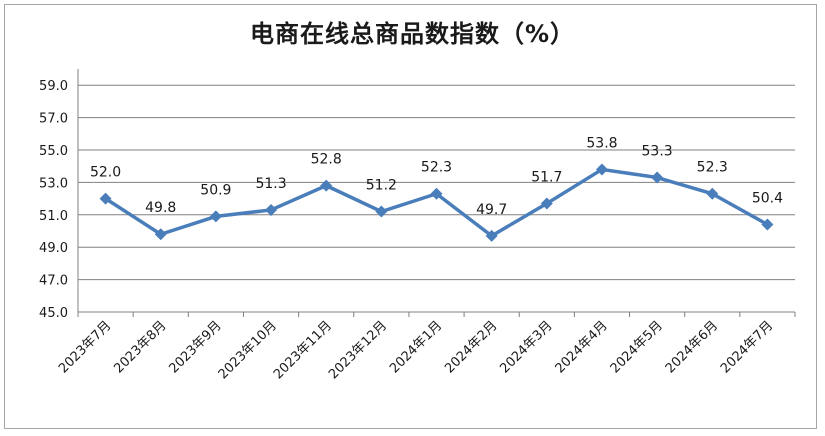  Describe the element at coordinates (412, 34) in the screenshot. I see `chart-title: 电商在线总商品数指数（%）` at that location.